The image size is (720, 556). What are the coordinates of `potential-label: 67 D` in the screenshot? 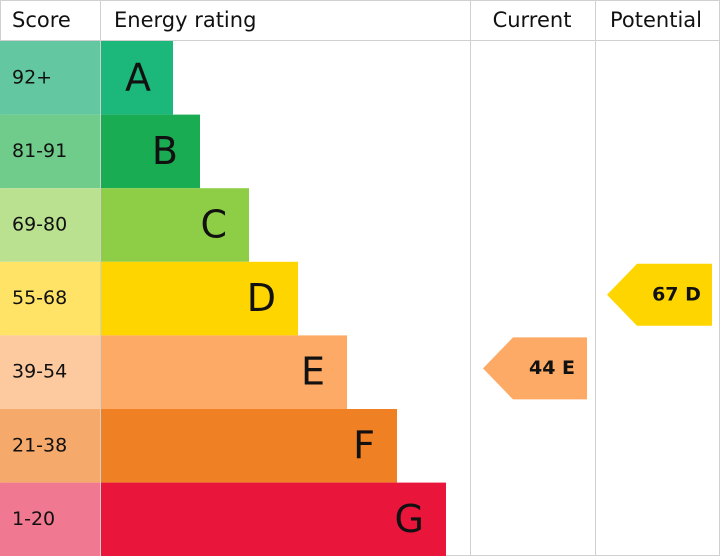 It's located at (676, 294).